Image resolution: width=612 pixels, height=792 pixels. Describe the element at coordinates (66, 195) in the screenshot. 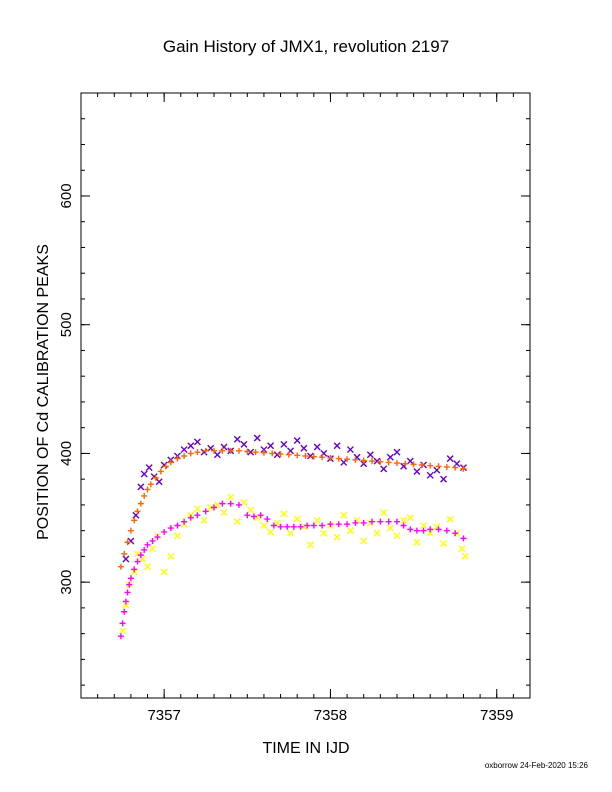

I see `y-tick-label: 600` at that location.